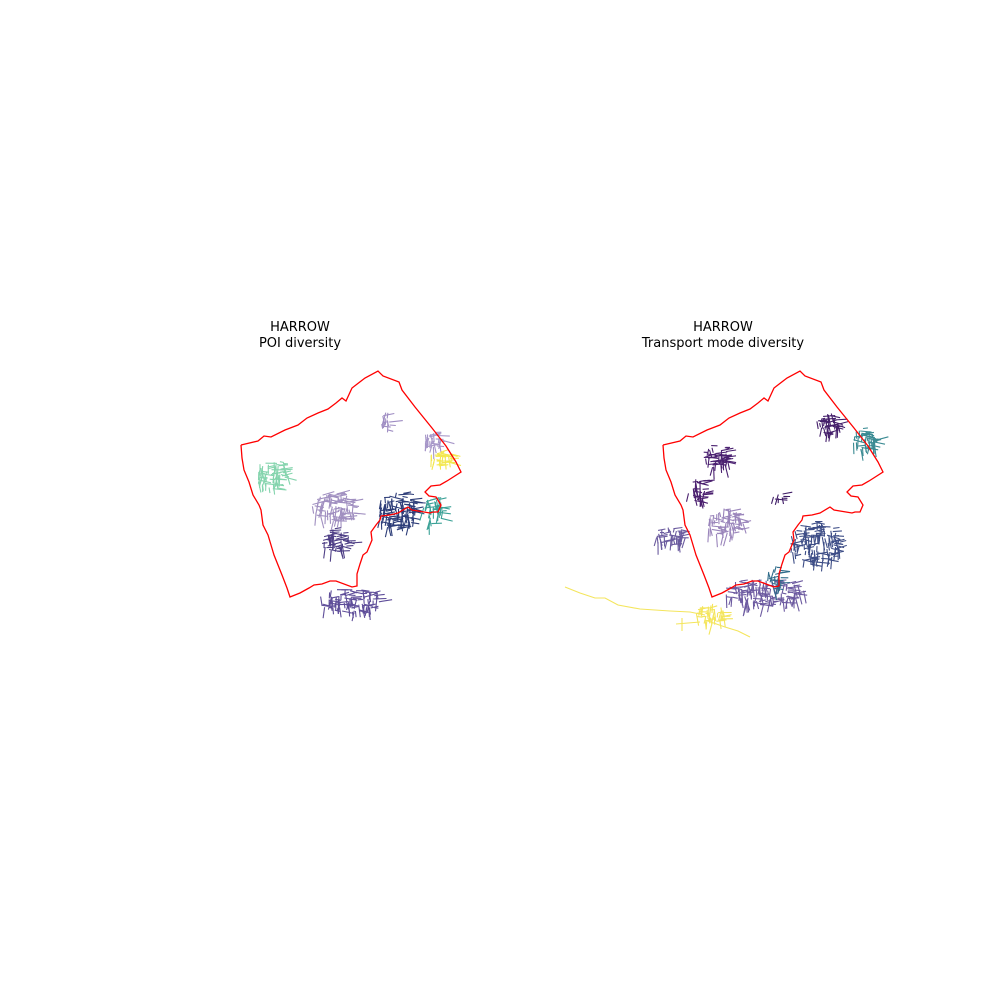 This screenshot has width=1000, height=1000. What do you see at coordinates (446, 459) in the screenshot?
I see `cluster-east-yellow` at bounding box center [446, 459].